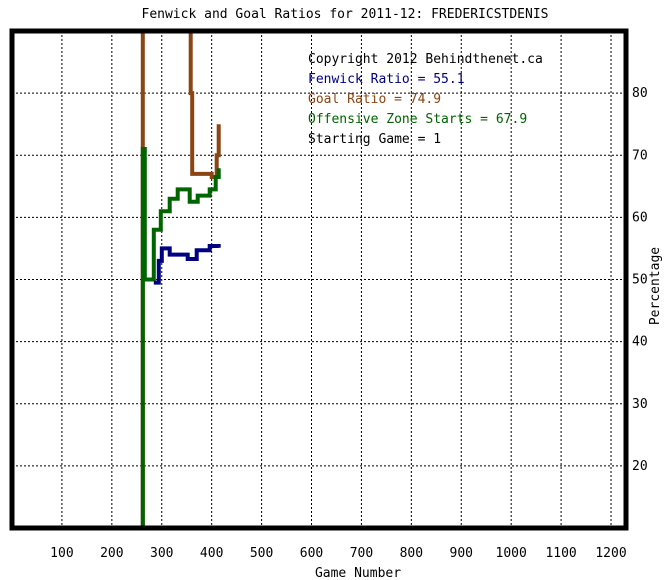  What do you see at coordinates (374, 139) in the screenshot?
I see `legend-starting-game: Starting Game = 1` at bounding box center [374, 139].